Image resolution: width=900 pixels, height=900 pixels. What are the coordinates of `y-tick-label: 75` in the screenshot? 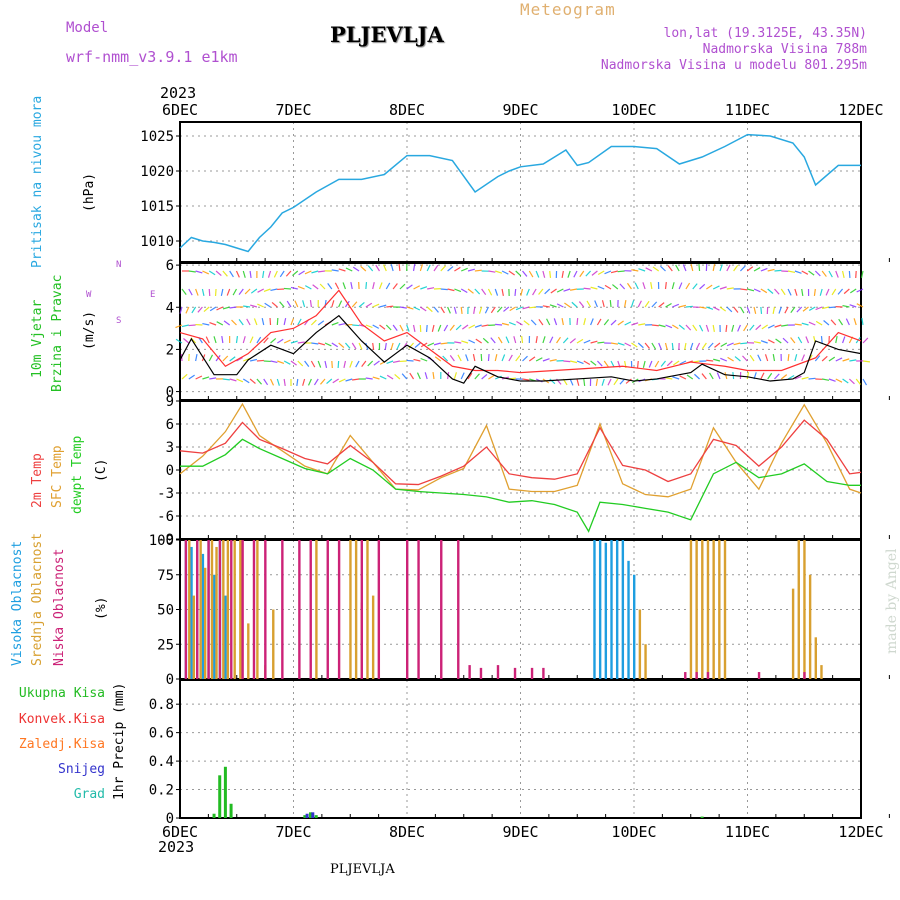 It's located at (165, 576).